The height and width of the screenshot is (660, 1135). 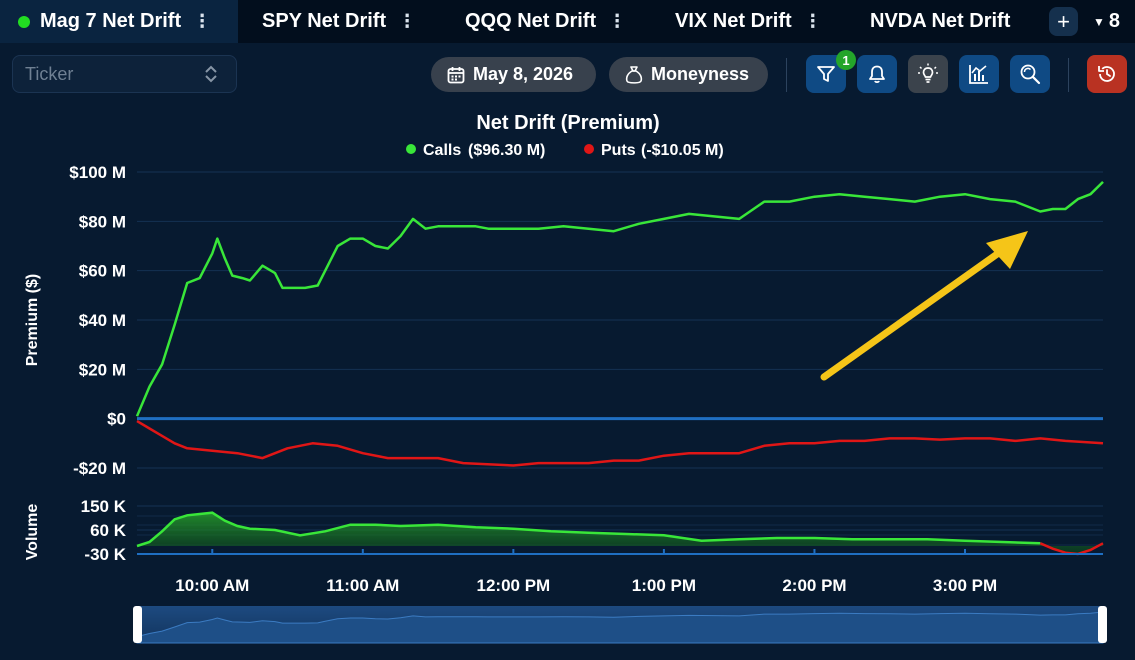 What do you see at coordinates (1102, 624) in the screenshot?
I see `range-handle-right` at bounding box center [1102, 624].